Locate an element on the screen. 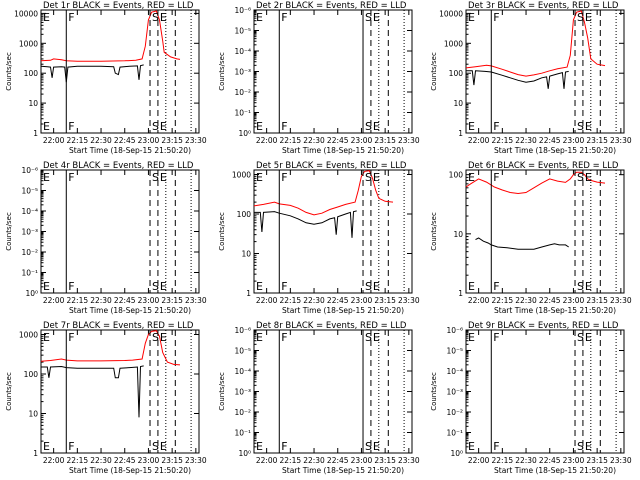 The height and width of the screenshot is (480, 640). y-tick-label: 10000 is located at coordinates (451, 13).